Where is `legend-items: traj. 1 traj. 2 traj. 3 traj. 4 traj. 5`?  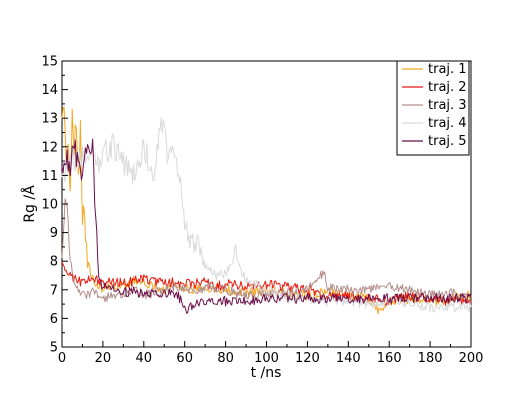 legend-items: traj. 1 traj. 2 traj. 3 traj. 4 traj. 5 is located at coordinates (434, 105).